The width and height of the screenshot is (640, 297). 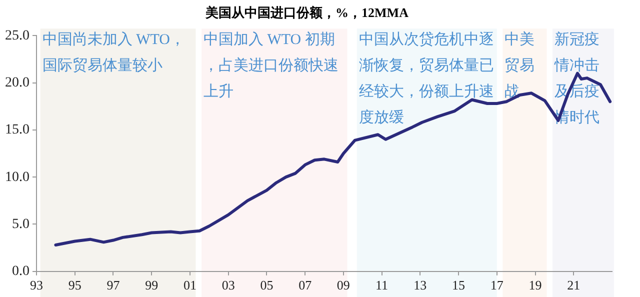 What do you see at coordinates (497, 285) in the screenshot?
I see `x-tick-label: 17` at bounding box center [497, 285].